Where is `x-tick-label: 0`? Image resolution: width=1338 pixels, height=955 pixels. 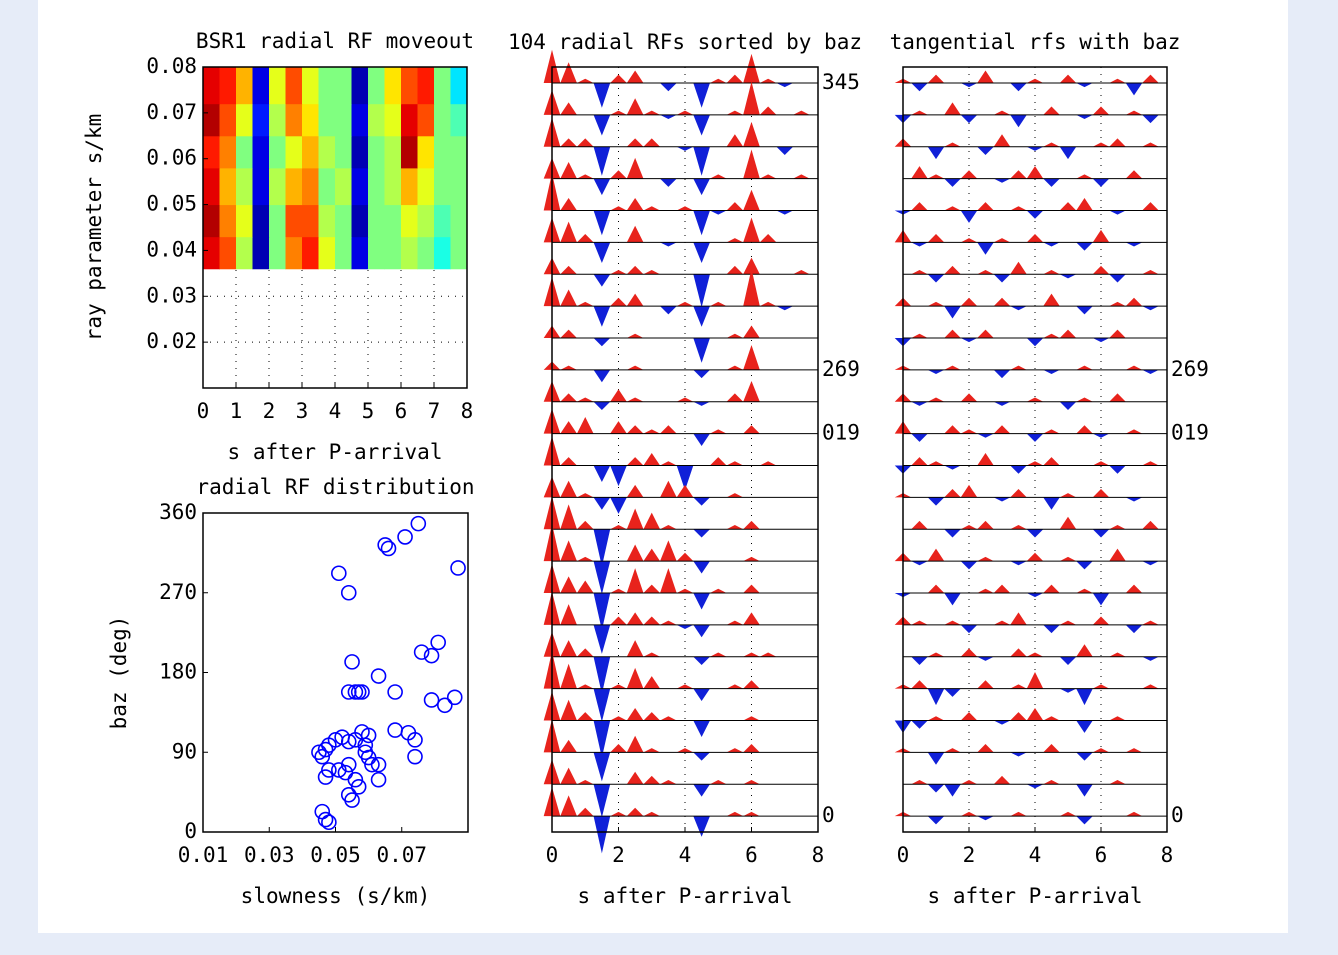 x-tick-label: 0 is located at coordinates (552, 855).